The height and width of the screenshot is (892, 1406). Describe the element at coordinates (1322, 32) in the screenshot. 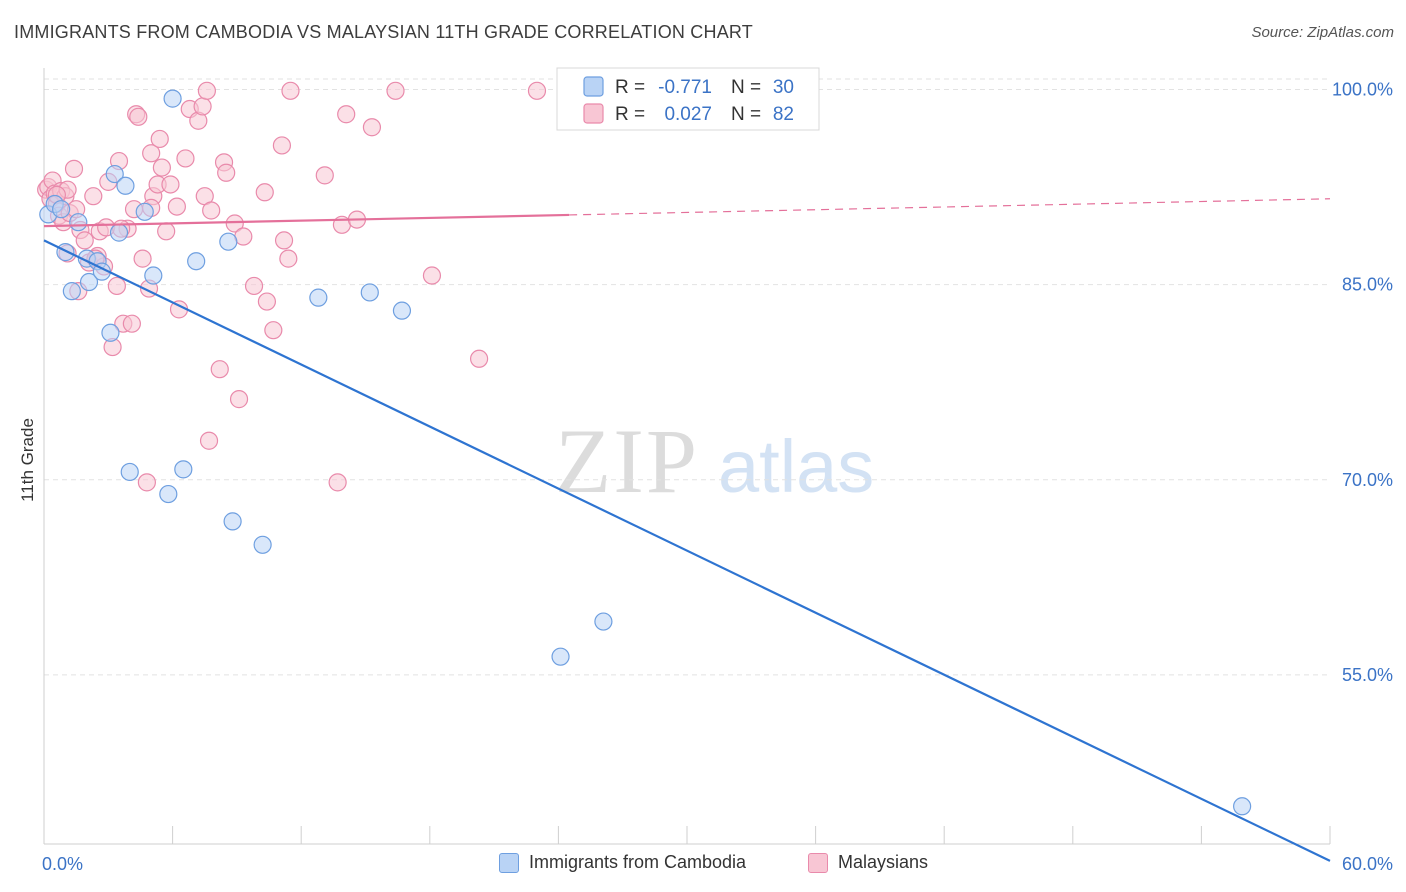

I see `source-label: Source: ZipAtlas.com` at that location.